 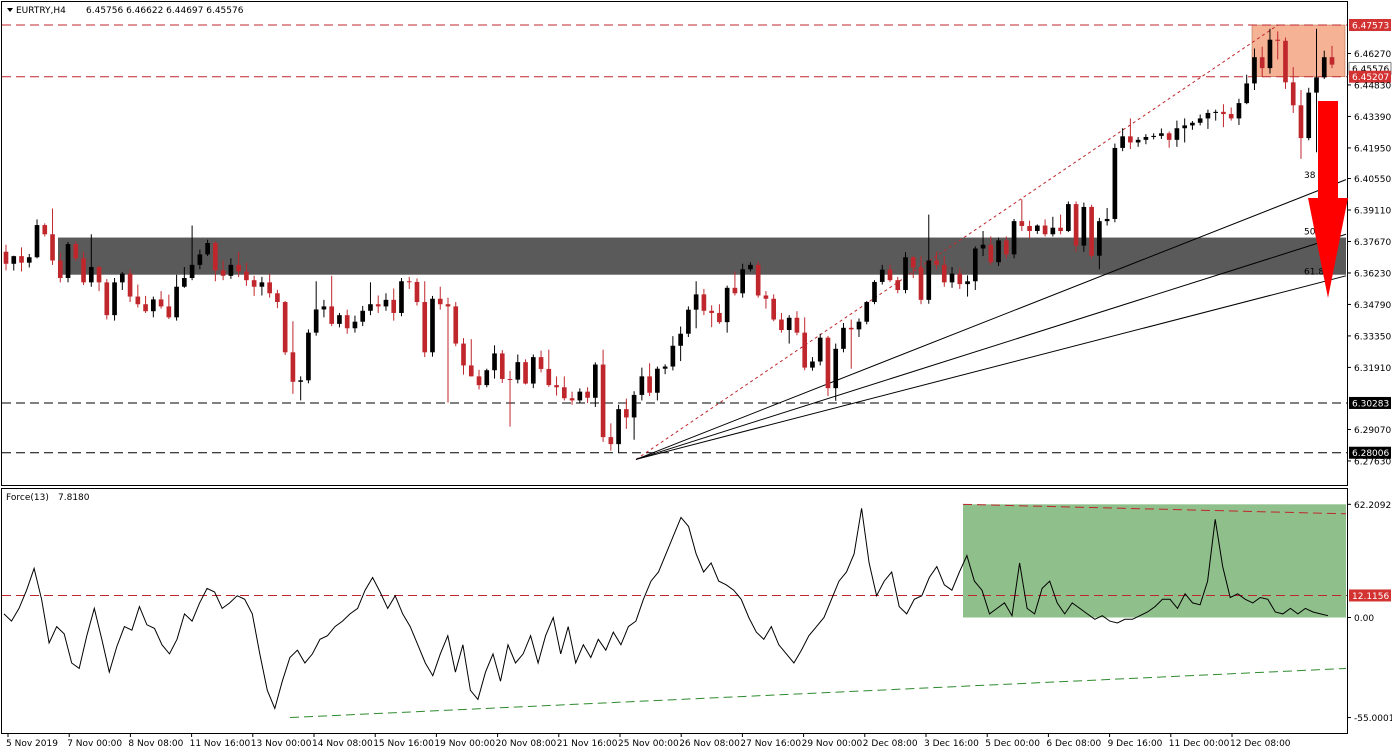 I want to click on dropdown-triangle-icon, so click(x=10, y=10).